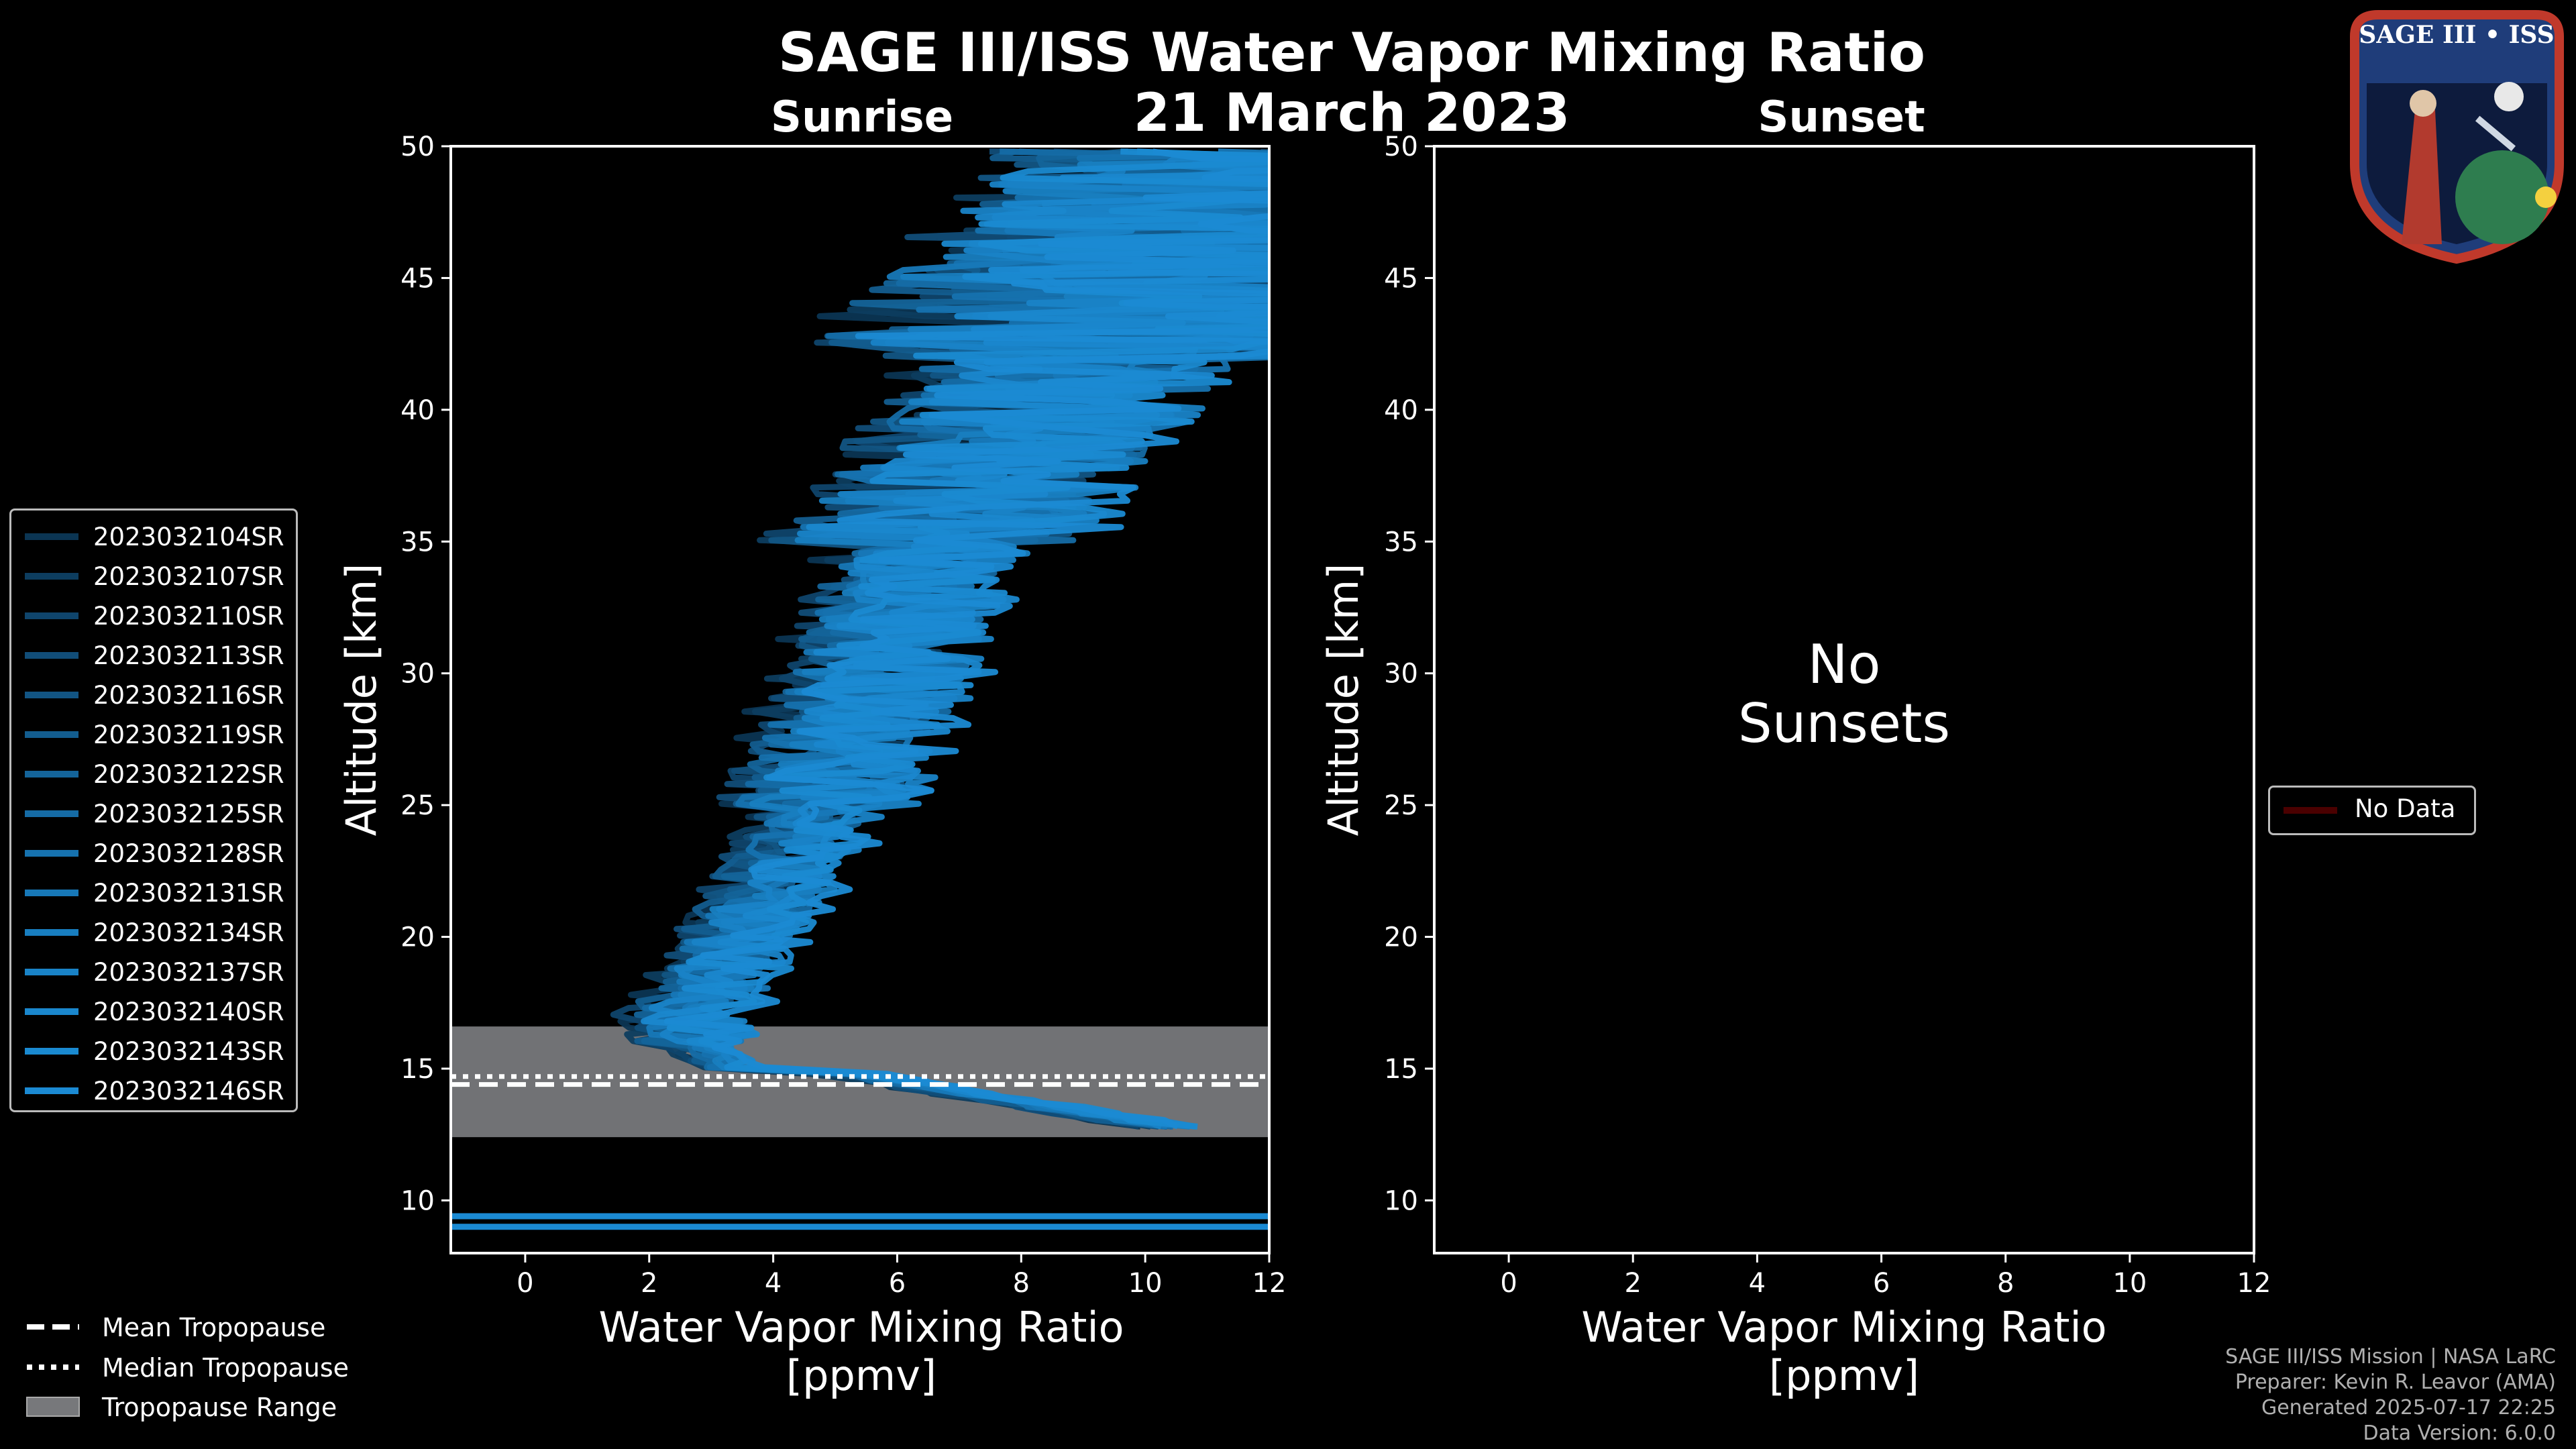  I want to click on legend-item-2023032131SR: 2023032131SR, so click(147, 892).